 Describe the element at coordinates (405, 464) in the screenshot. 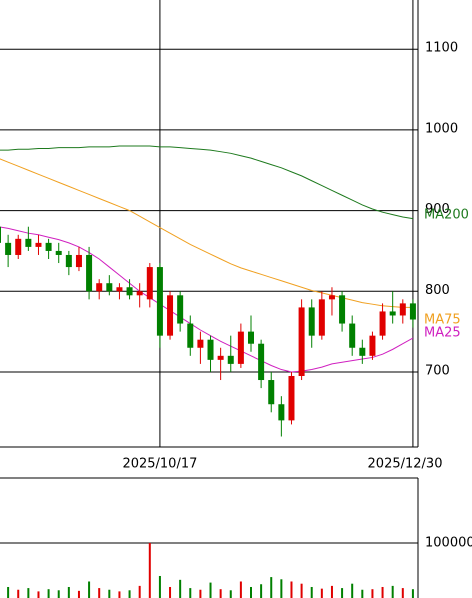

I see `x-tick-label: 2025/12/30` at that location.